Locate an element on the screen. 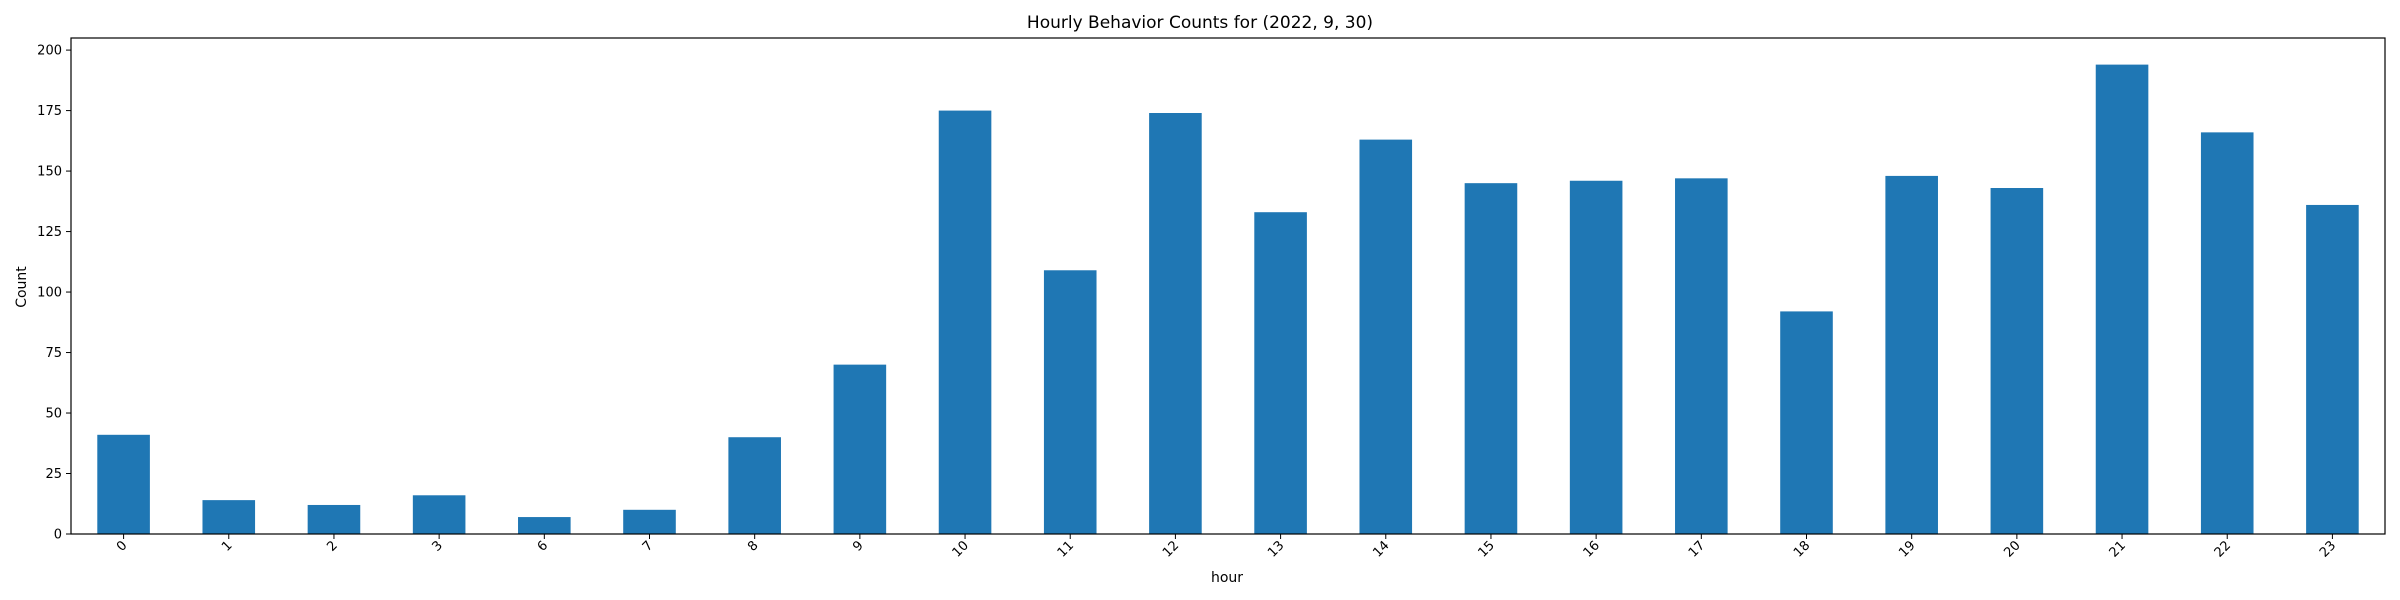 This screenshot has height=600, width=2400. y-axis: 0 25 50 75 100 125 150 175 200 is located at coordinates (54, 293).